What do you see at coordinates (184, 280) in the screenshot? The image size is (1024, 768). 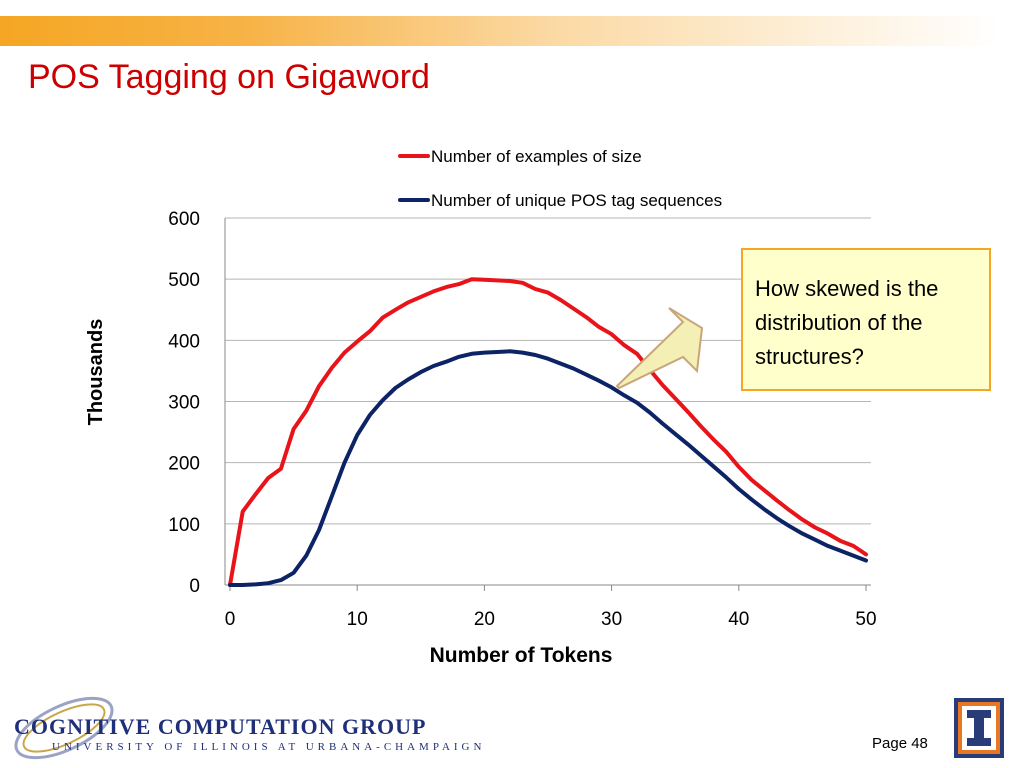 I see `y-tick-label: 500` at bounding box center [184, 280].